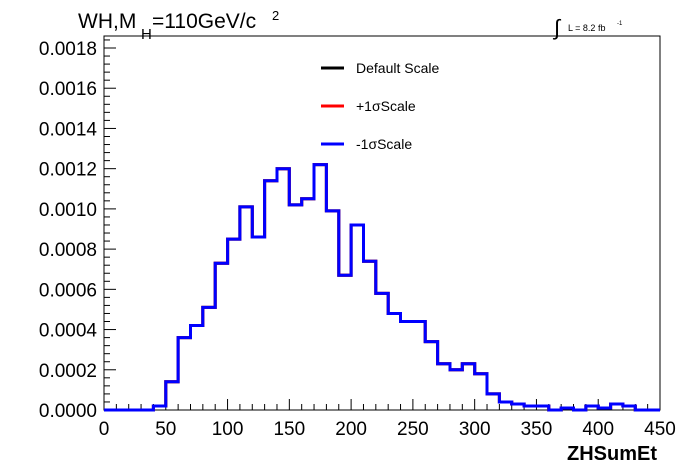 The height and width of the screenshot is (472, 696). I want to click on lumi-sup: -1, so click(620, 24).